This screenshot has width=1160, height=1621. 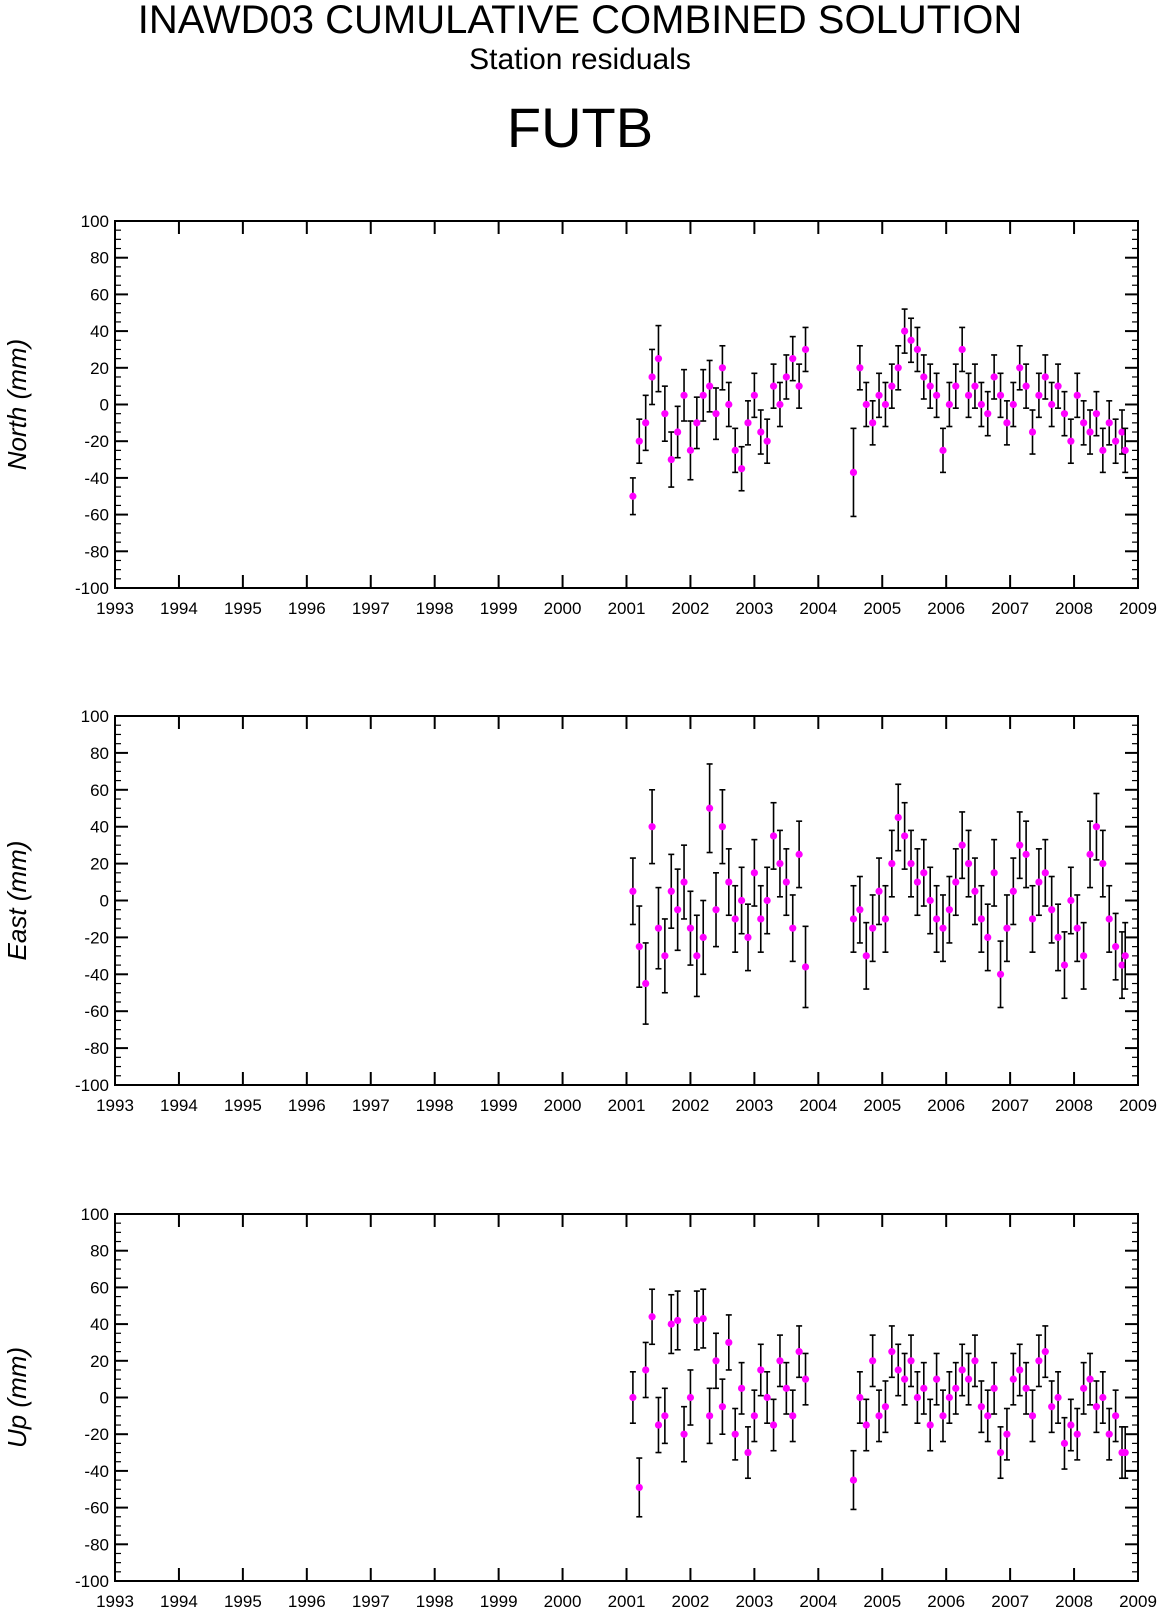 I want to click on x-tick-label: 1999, so click(x=499, y=1601).